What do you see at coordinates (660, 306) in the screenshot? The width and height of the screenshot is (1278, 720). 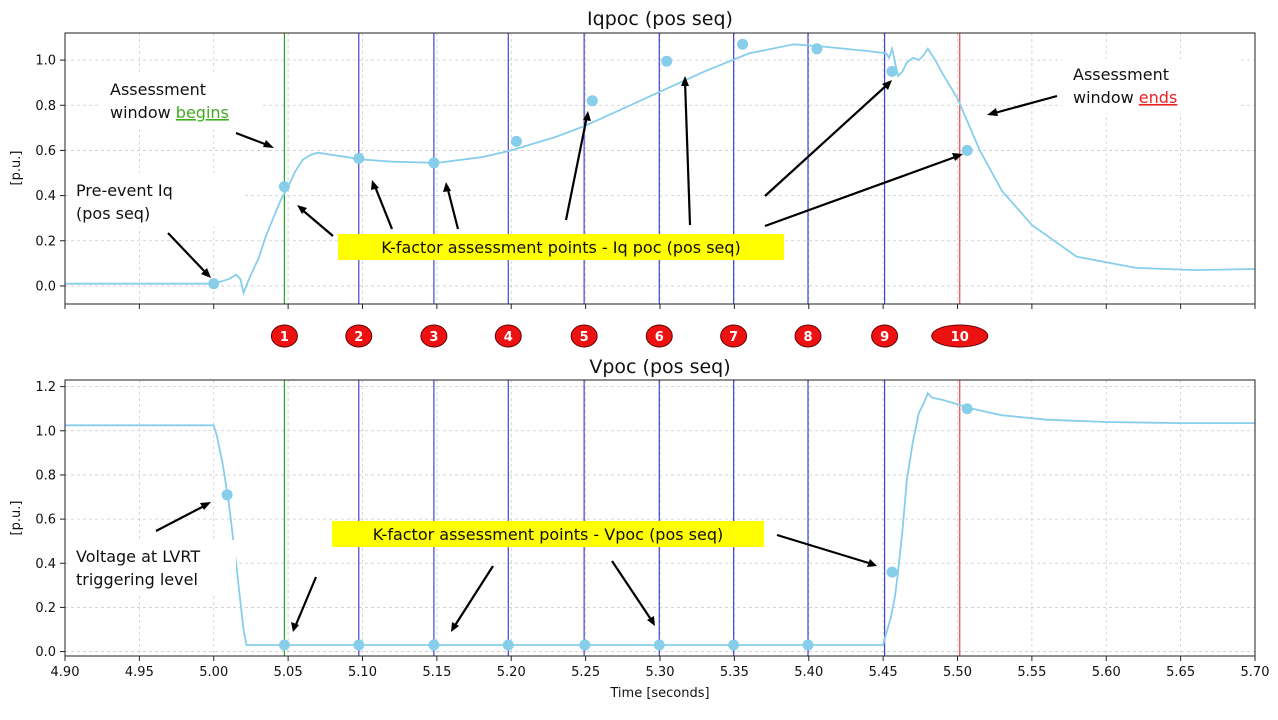 I see `iq-x-ticks` at bounding box center [660, 306].